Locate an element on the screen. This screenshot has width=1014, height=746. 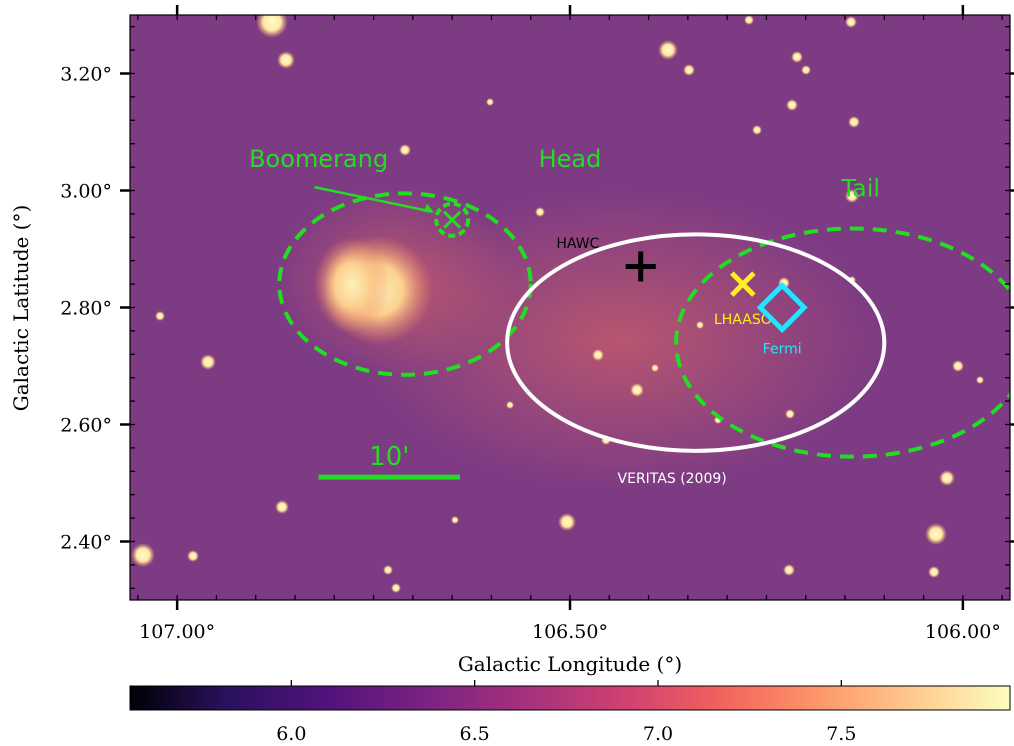
fermi-marker is located at coordinates (782, 307).